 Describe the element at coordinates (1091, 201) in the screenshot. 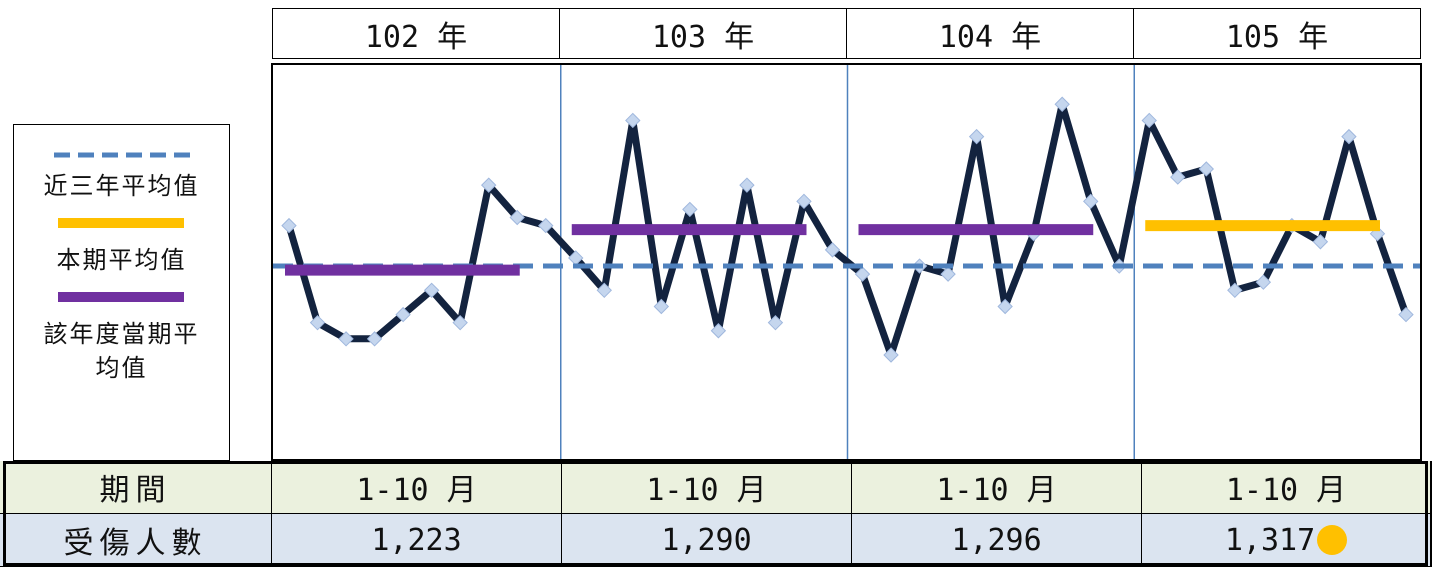

I see `data-point-104年-m9` at that location.